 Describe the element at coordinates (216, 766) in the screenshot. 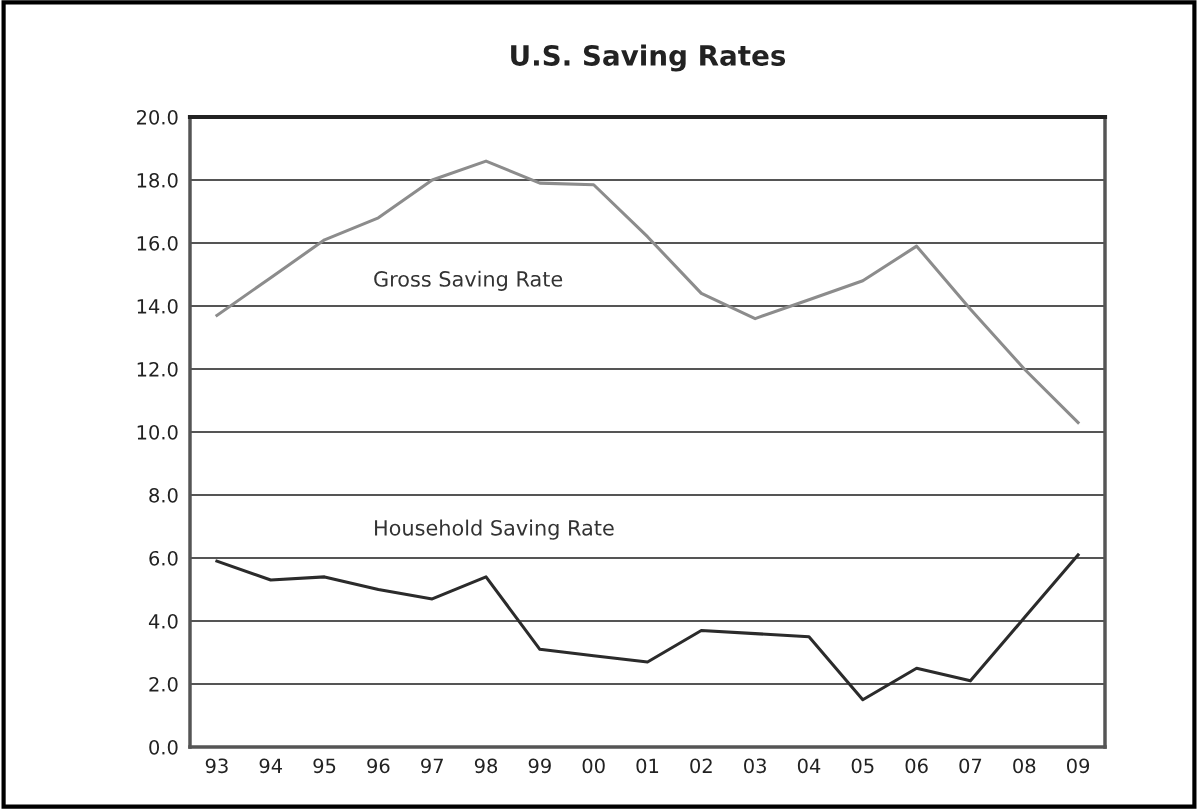

I see `x-tick-label: 93` at that location.